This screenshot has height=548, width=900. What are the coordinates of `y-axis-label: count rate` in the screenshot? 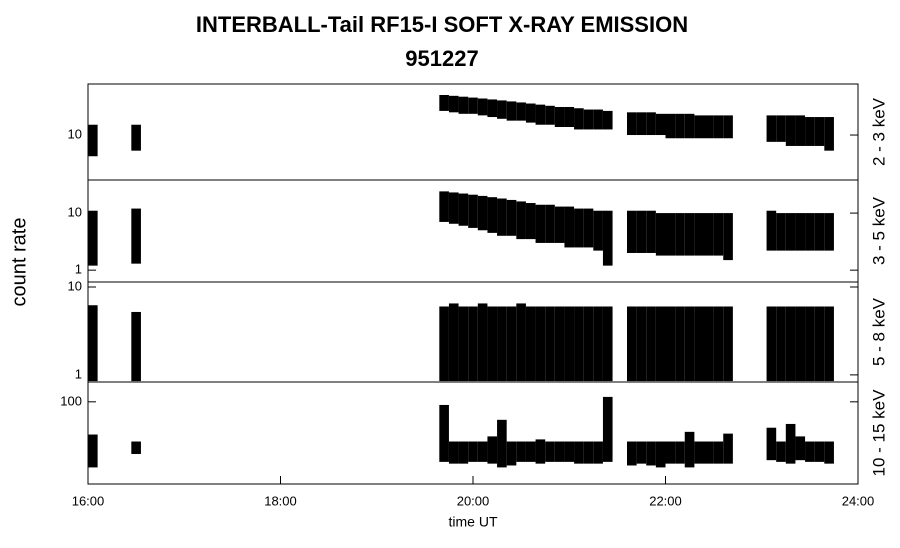 It's located at (19, 262).